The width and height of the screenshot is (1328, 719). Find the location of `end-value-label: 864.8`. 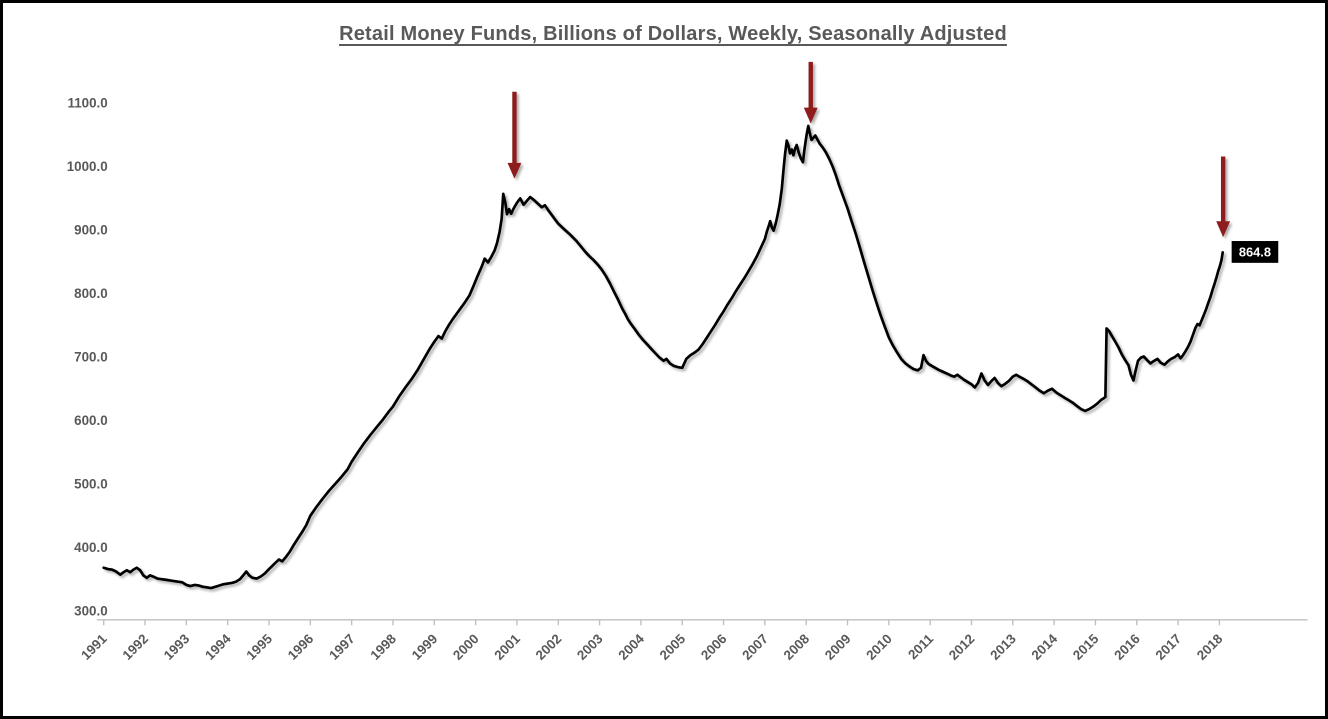

end-value-label: 864.8 is located at coordinates (1255, 251).